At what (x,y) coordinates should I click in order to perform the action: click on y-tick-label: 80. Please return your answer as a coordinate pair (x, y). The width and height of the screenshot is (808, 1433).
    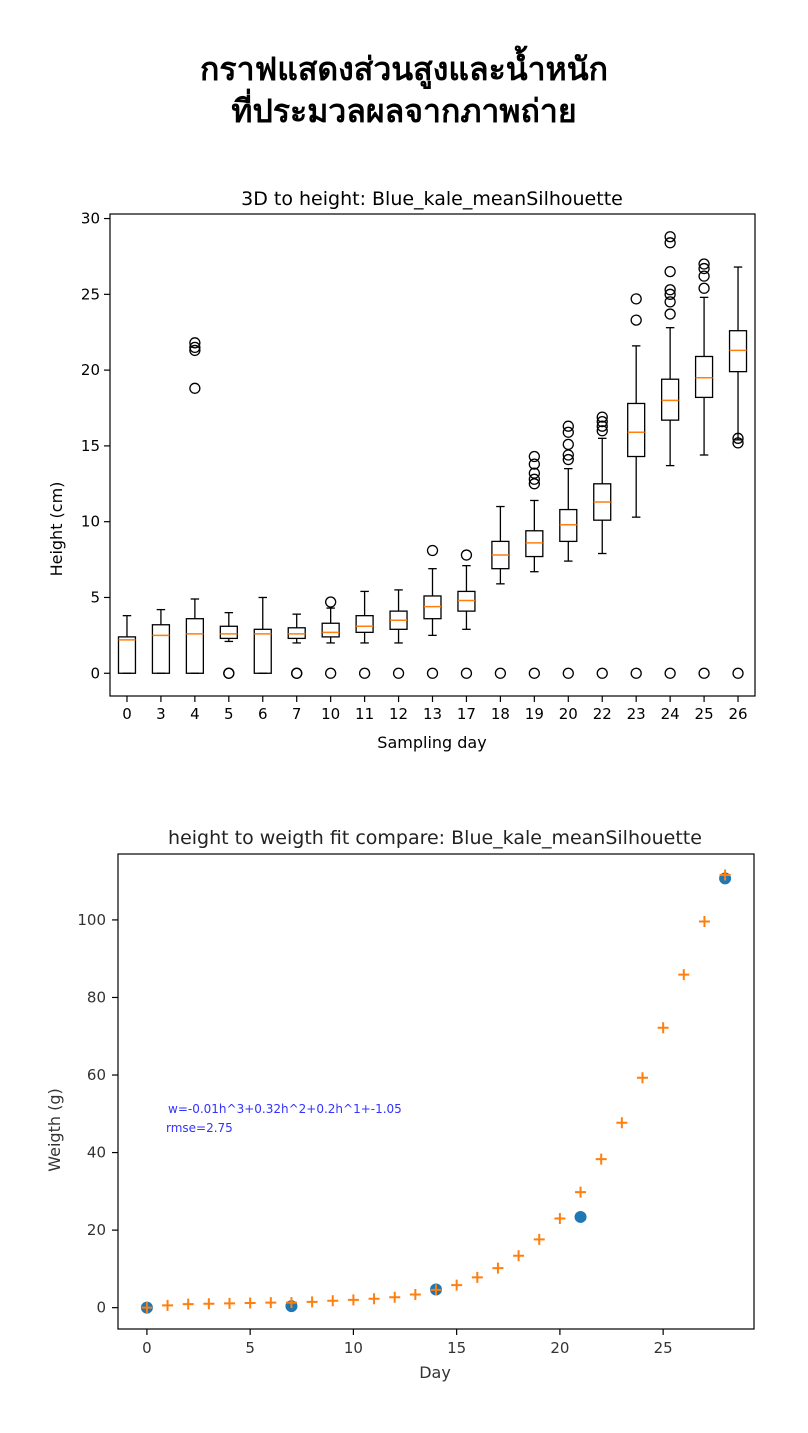
    Looking at the image, I should click on (96, 997).